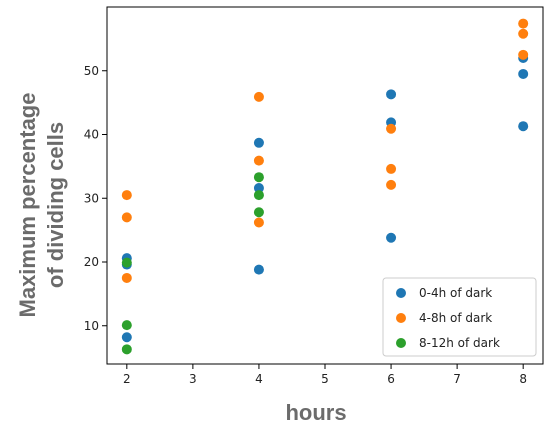 The image size is (550, 426). What do you see at coordinates (523, 379) in the screenshot?
I see `x-tick-label: 8` at bounding box center [523, 379].